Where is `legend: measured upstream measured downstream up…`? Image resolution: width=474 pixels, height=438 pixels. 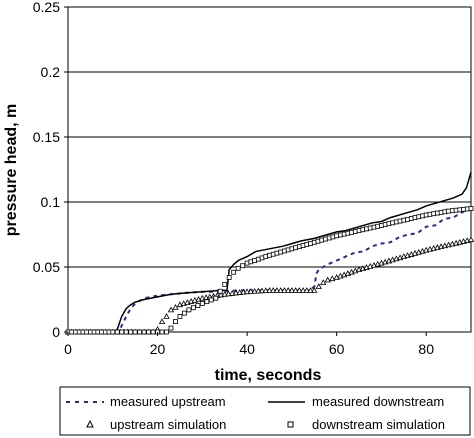 legend: measured upstream measured downstream up… is located at coordinates (265, 411).